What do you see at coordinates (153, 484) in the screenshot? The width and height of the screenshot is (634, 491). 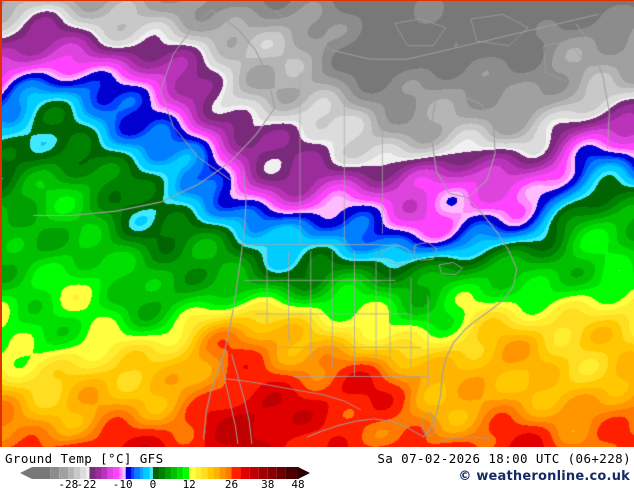 I see `colorbar-tick-0: 0` at bounding box center [153, 484].